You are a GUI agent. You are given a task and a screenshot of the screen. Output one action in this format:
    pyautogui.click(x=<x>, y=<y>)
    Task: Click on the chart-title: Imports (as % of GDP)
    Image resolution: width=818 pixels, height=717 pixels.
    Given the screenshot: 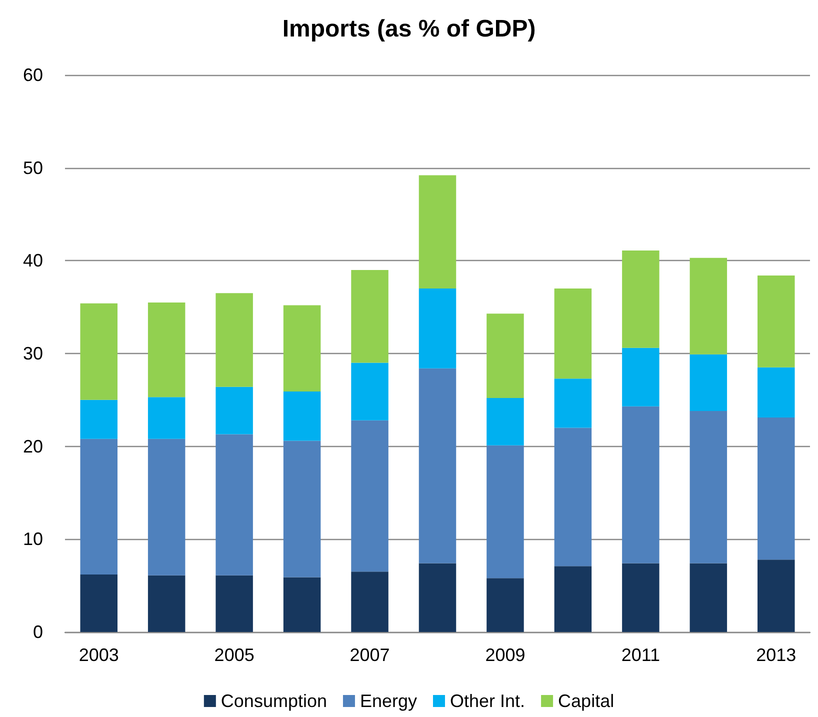 What is the action you would take?
    pyautogui.click(x=409, y=29)
    